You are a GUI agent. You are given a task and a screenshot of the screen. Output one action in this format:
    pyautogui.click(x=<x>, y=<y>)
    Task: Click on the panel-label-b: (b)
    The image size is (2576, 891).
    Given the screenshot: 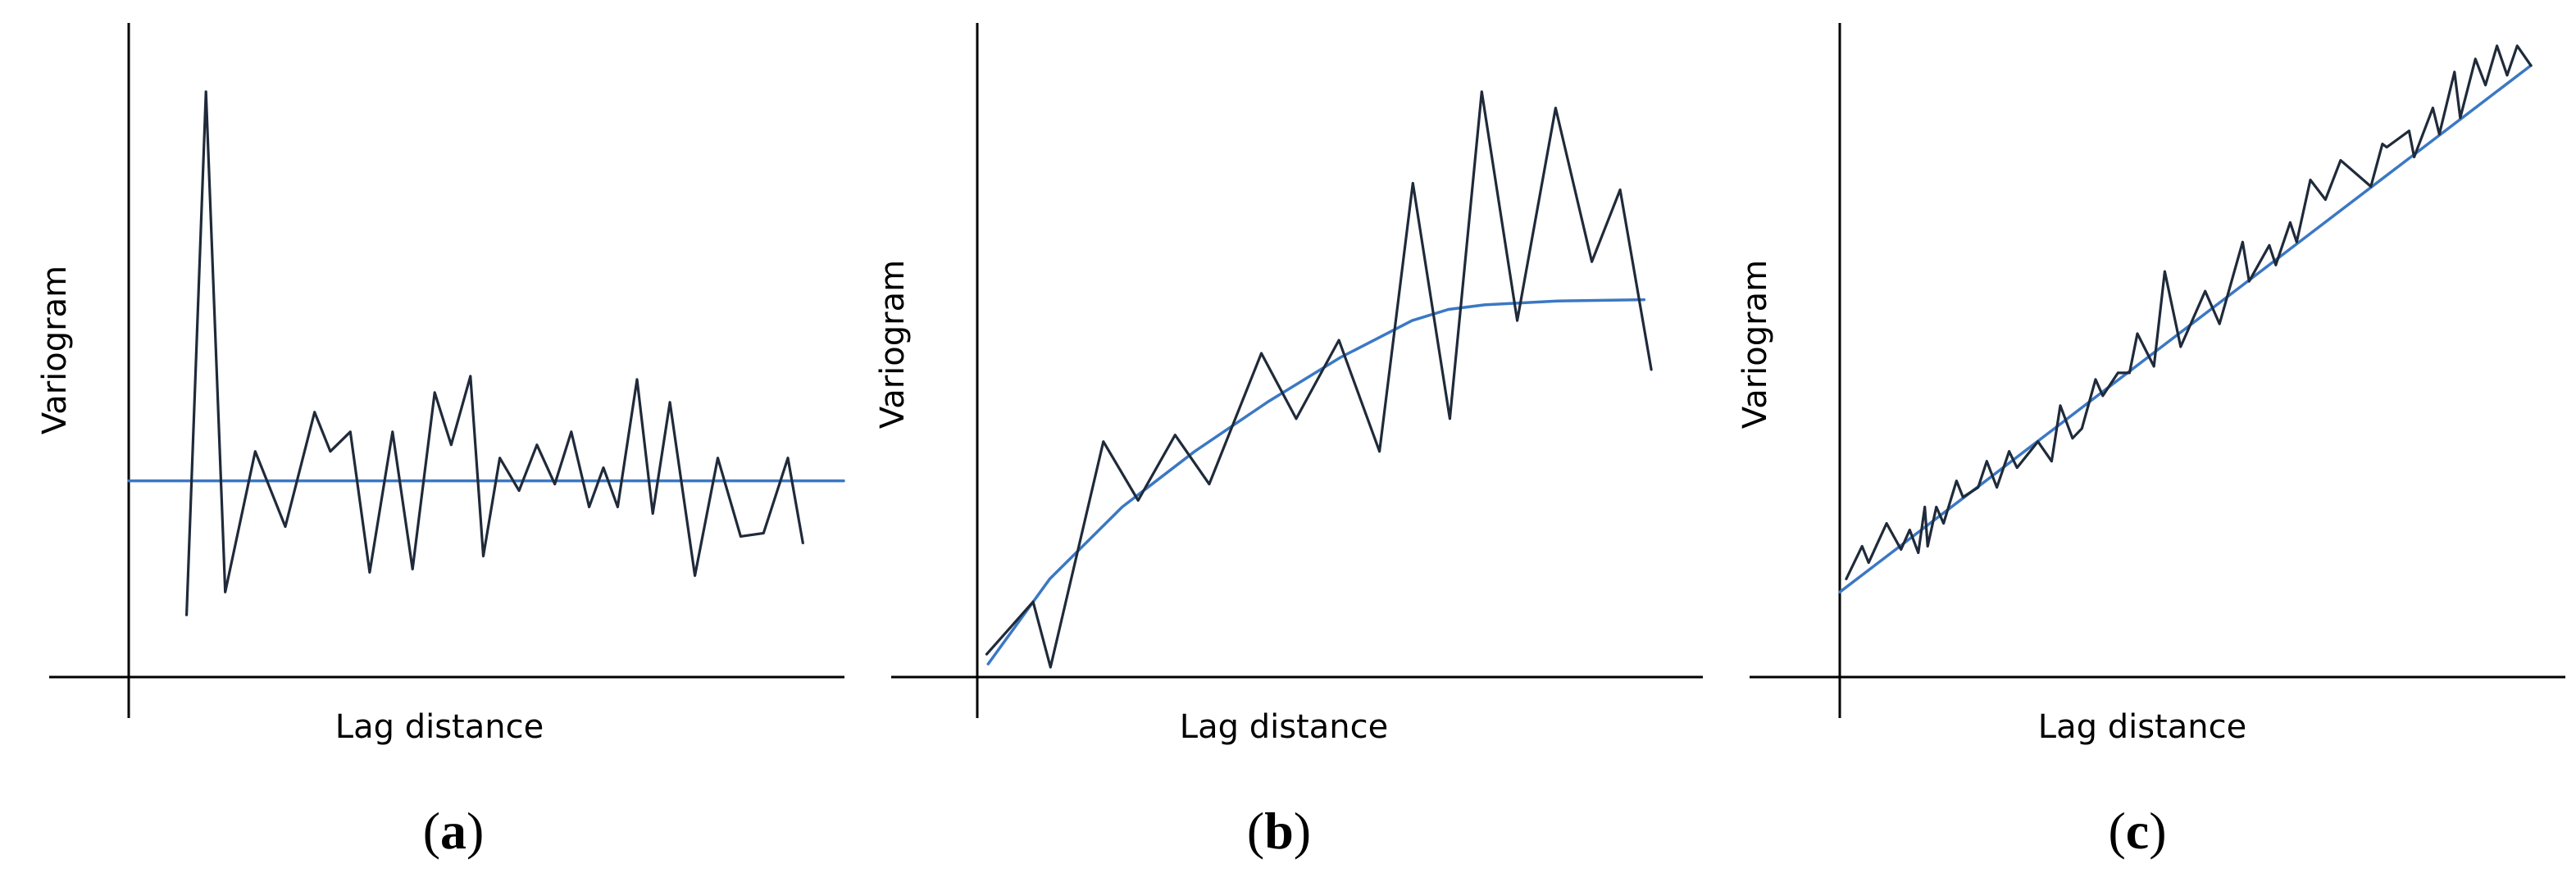 What is the action you would take?
    pyautogui.click(x=1279, y=831)
    